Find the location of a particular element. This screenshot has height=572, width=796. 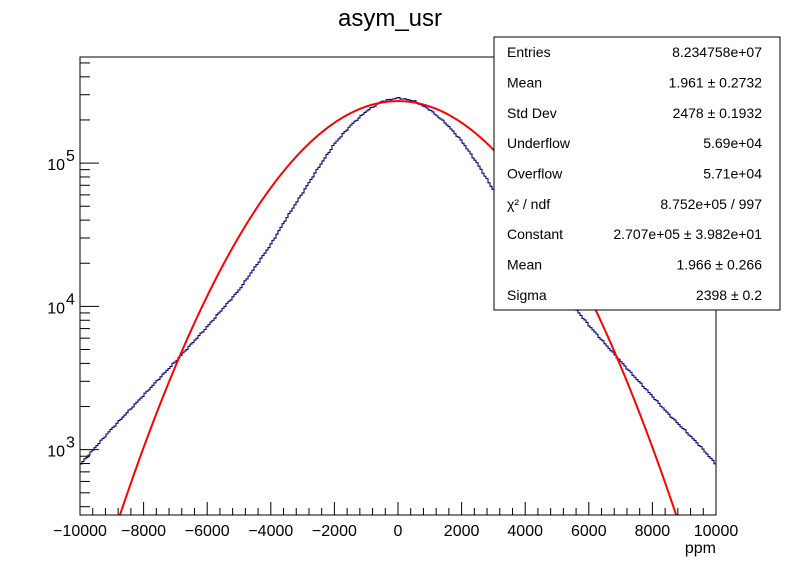

stats-row-label: Std Dev is located at coordinates (532, 113).